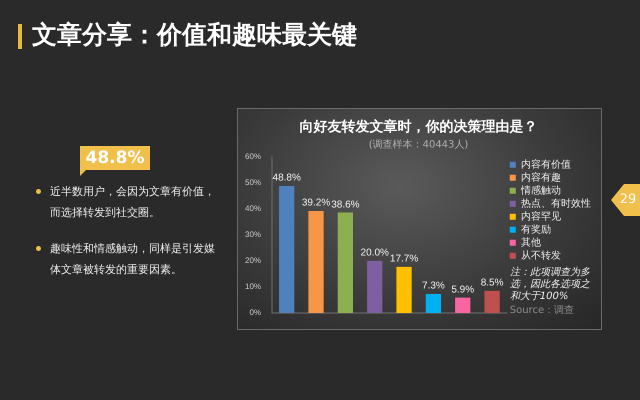 The width and height of the screenshot is (640, 400). Describe the element at coordinates (550, 284) in the screenshot. I see `text: 注：此项调查为多选，因此各选项之和大于100%` at that location.